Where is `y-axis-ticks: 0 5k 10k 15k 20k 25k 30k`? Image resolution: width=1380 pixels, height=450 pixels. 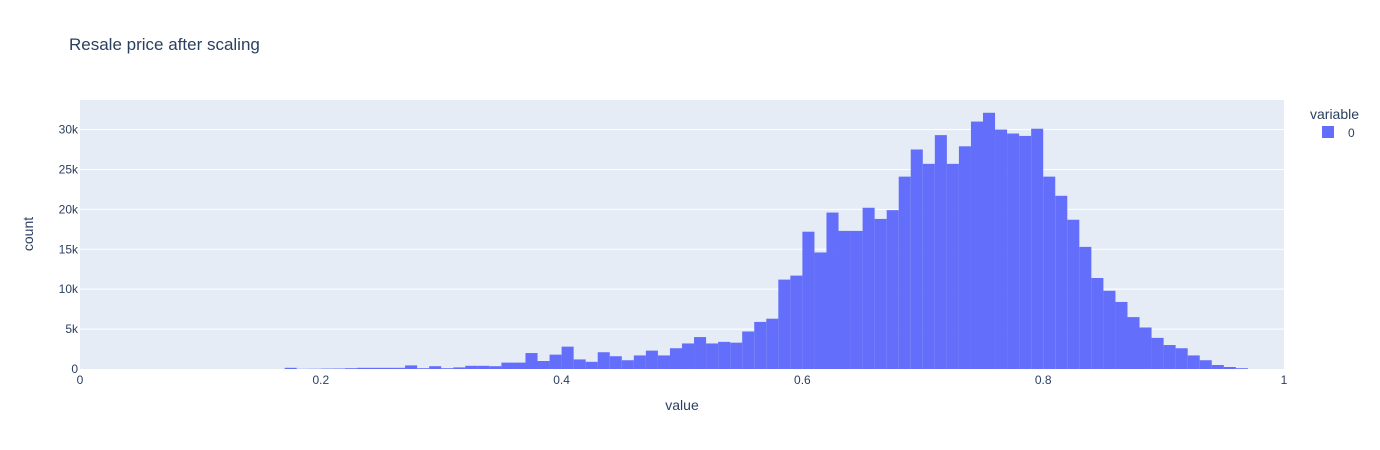
y-axis-ticks: 0 5k 10k 15k 20k 25k 30k is located at coordinates (69, 249).